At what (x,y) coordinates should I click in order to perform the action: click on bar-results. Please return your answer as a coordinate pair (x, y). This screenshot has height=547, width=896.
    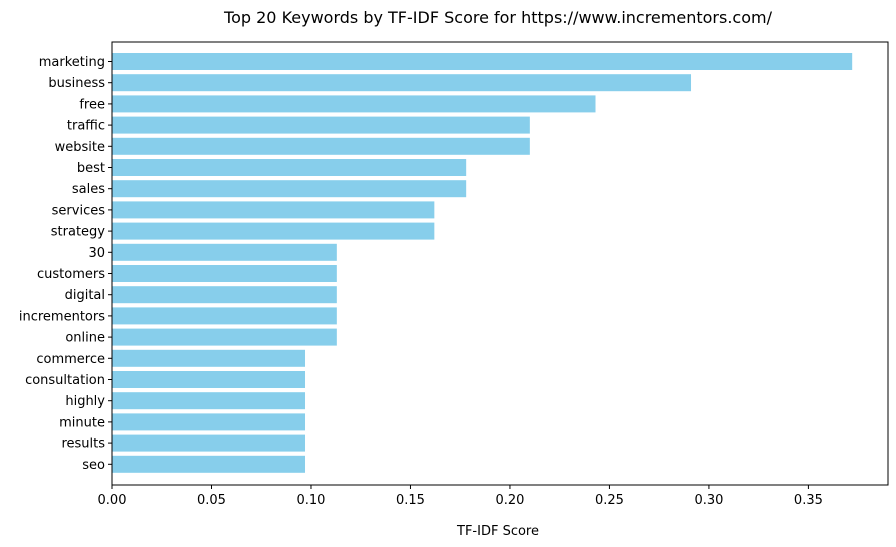
    Looking at the image, I should click on (209, 443).